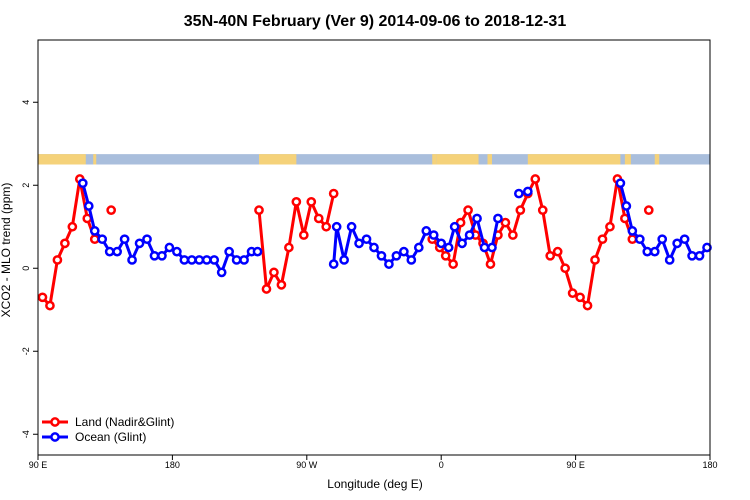  What do you see at coordinates (374, 484) in the screenshot?
I see `x-axis-label: Longitude (deg E)` at bounding box center [374, 484].